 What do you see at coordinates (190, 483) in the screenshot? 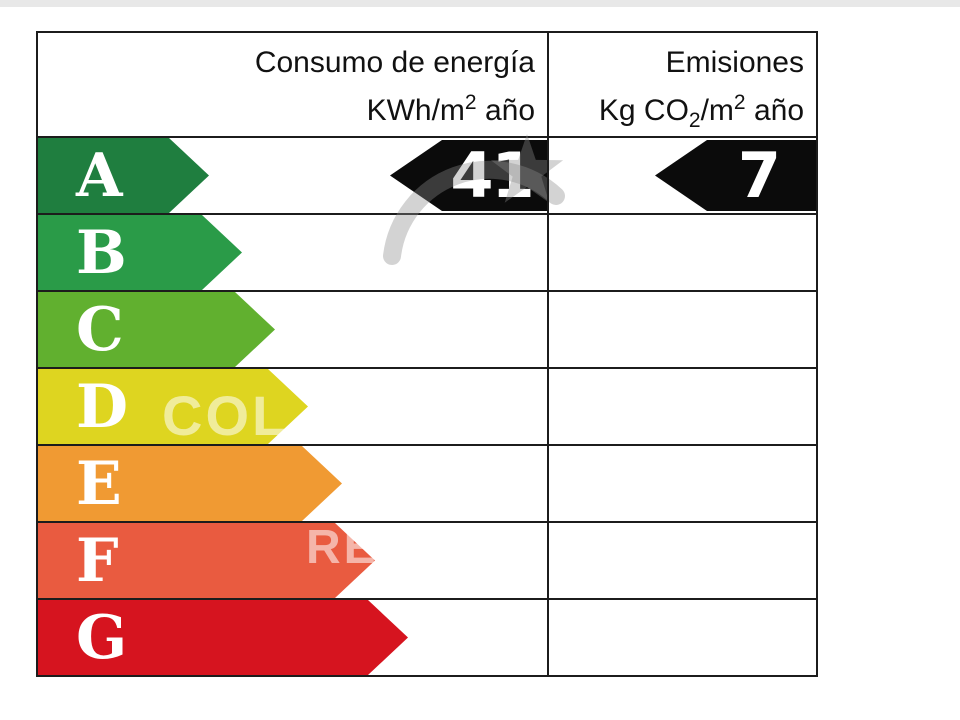
I see `rating-arrow-e: E` at bounding box center [190, 483].